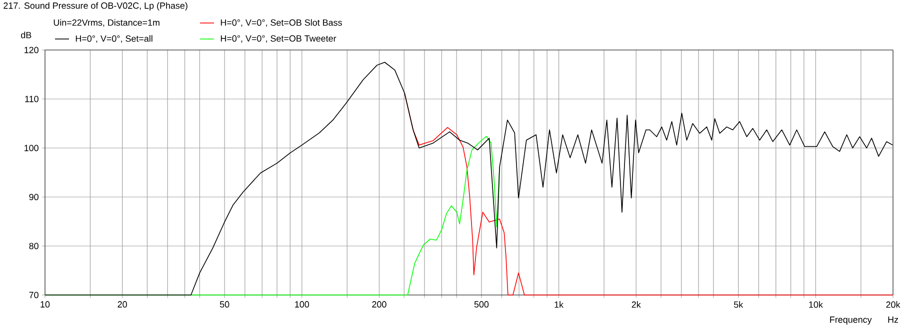  What do you see at coordinates (107, 23) in the screenshot?
I see `chart-subtitle: Uin=22Vrms, Distance=1m` at bounding box center [107, 23].